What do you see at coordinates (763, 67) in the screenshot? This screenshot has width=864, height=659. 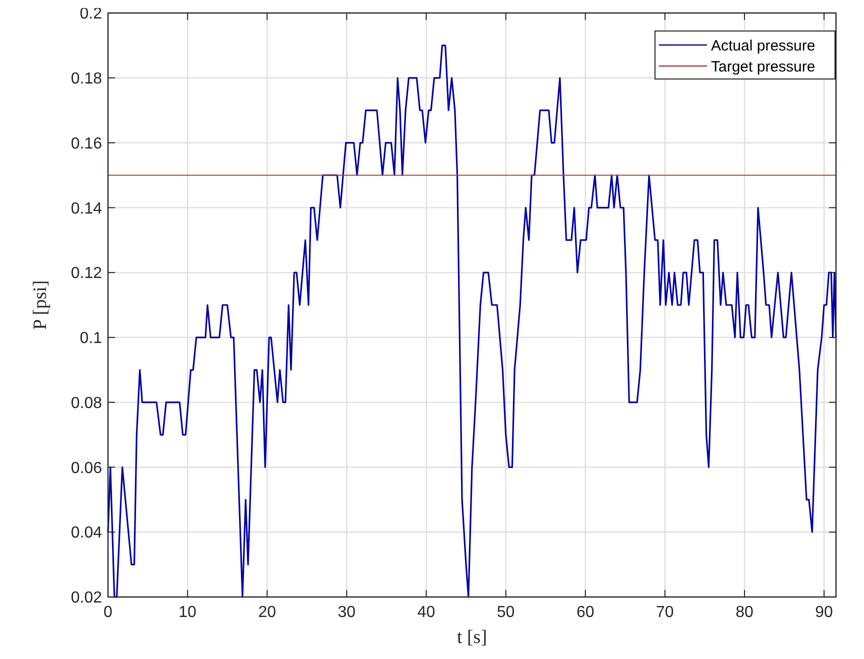 I see `legend-label: Target pressure` at bounding box center [763, 67].